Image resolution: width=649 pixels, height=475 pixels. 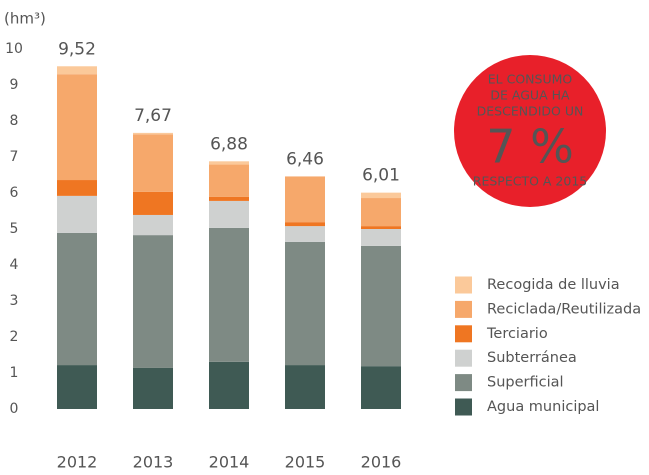 What do you see at coordinates (77, 462) in the screenshot?
I see `x-tick-label: 2012` at bounding box center [77, 462].